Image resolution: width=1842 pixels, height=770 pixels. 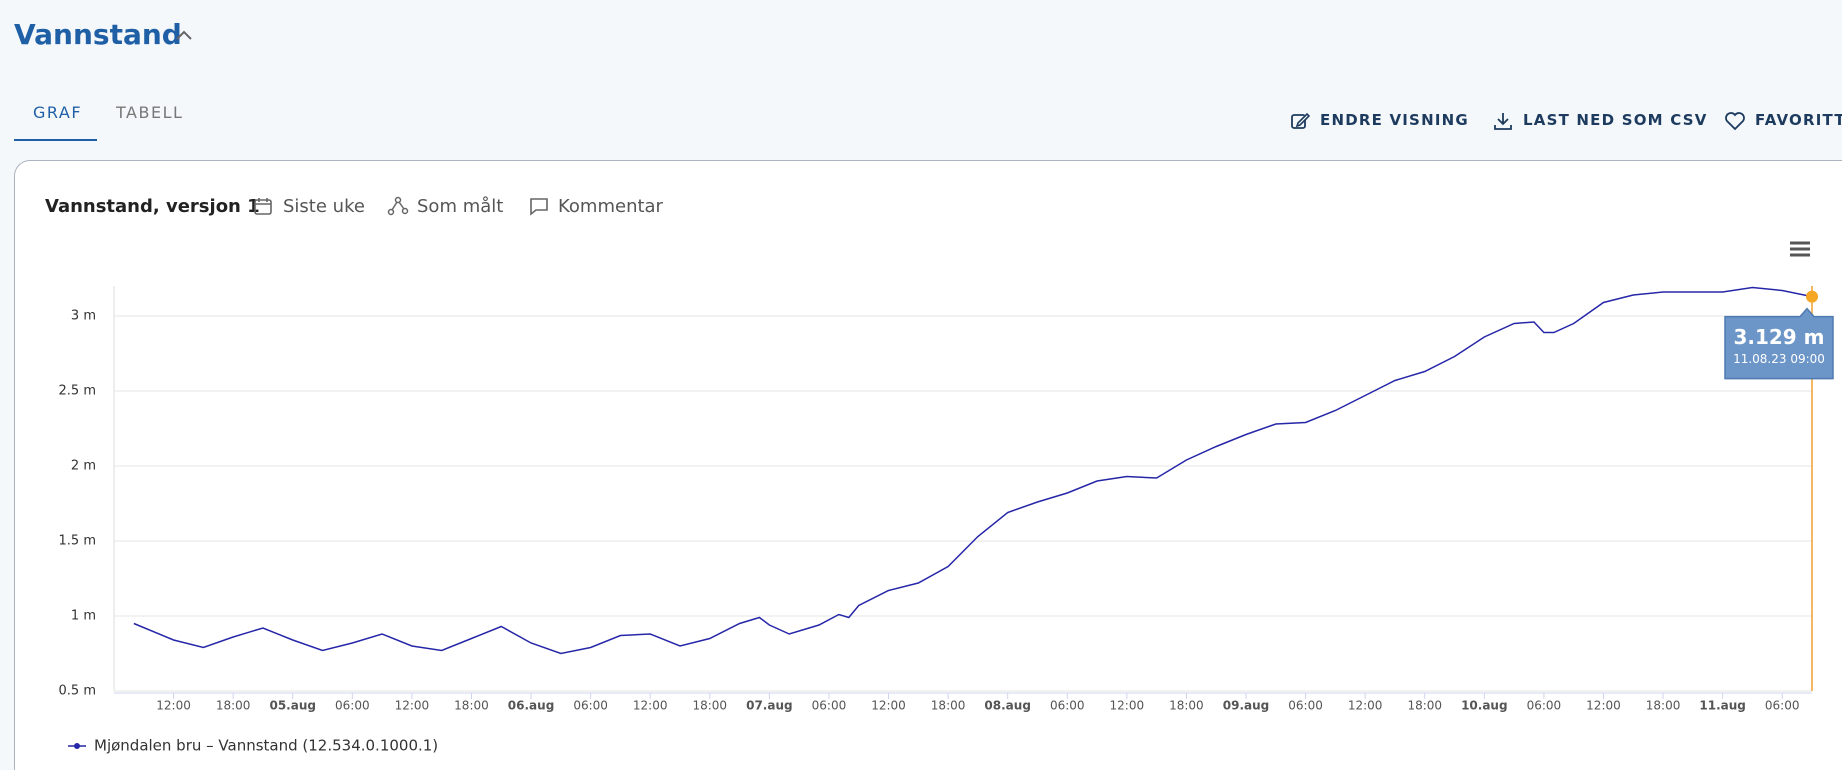 I want to click on comment-icon, so click(x=539, y=207).